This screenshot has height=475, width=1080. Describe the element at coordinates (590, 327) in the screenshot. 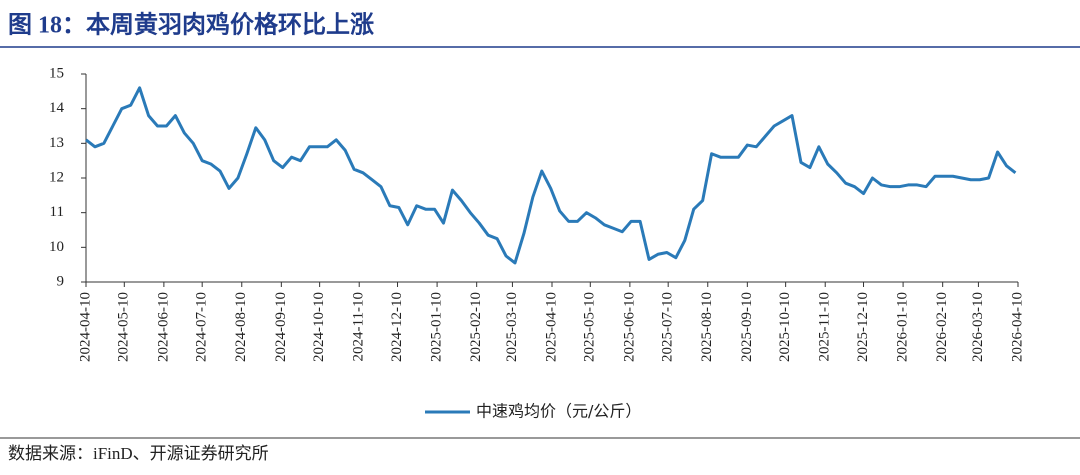

I see `x-tick-label: 2025-05-10` at that location.